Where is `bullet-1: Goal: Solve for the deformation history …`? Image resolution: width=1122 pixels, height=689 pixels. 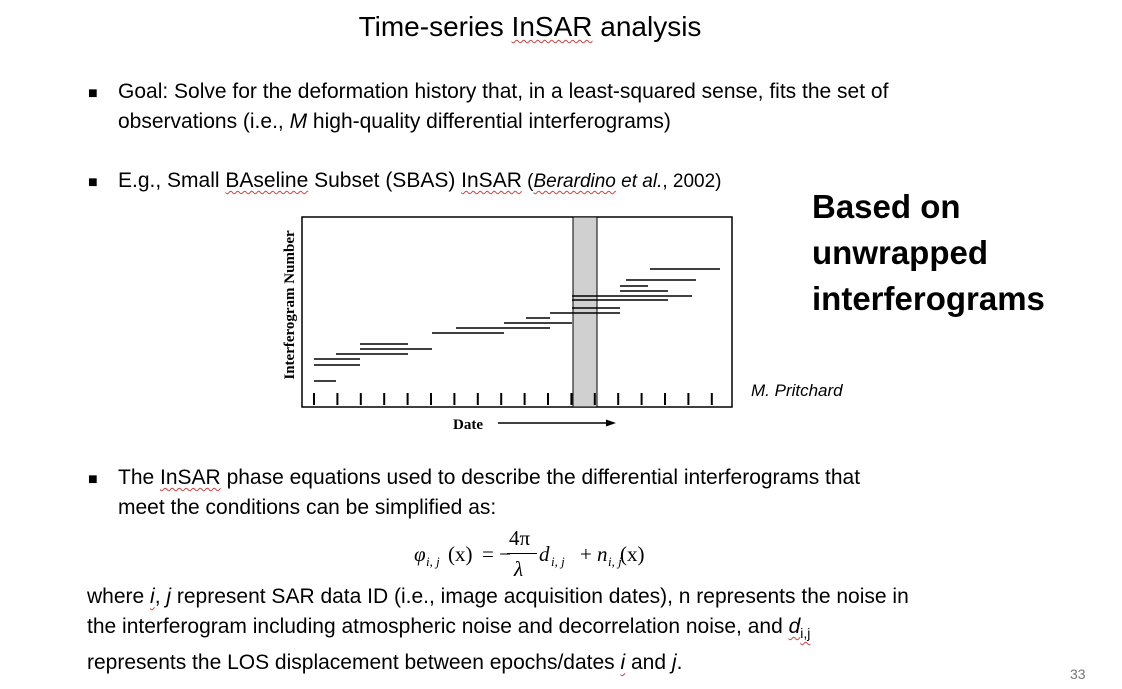 bullet-1: Goal: Solve for the deformation history … is located at coordinates (568, 107).